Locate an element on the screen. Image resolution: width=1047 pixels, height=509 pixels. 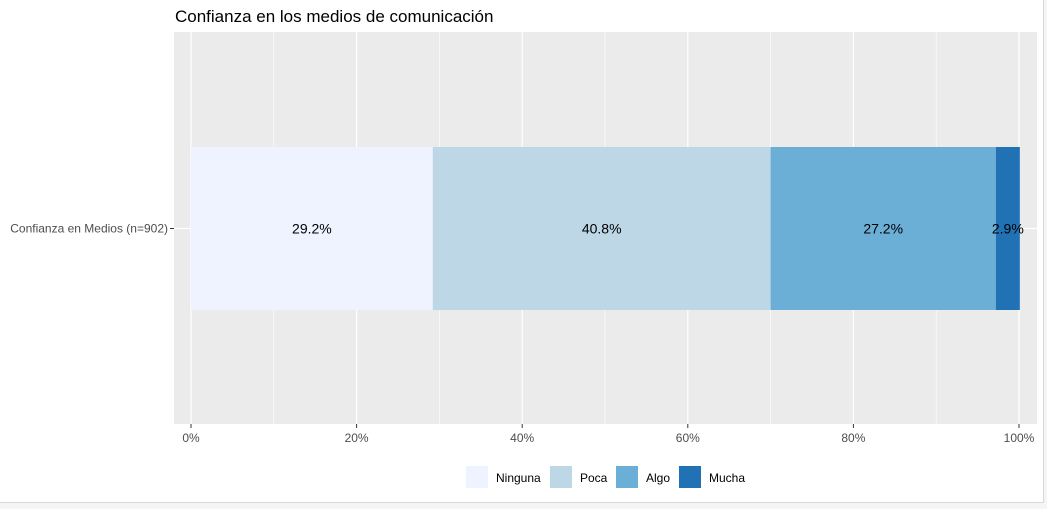
x-axis: 0% 20% 40% 60% 80% 100% is located at coordinates (608, 434).